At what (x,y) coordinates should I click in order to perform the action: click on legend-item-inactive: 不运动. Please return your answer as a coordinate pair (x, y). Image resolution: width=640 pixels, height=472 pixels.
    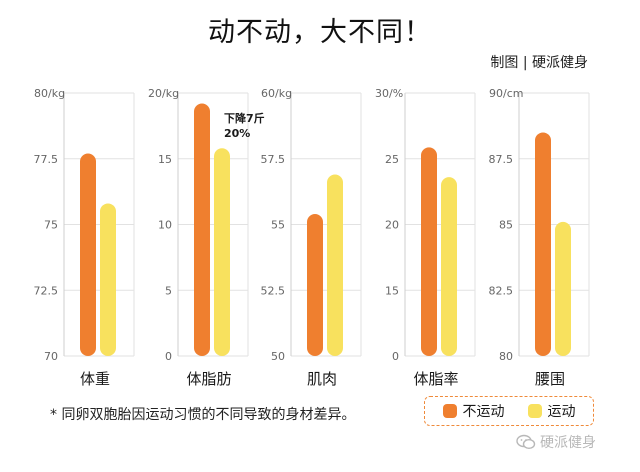
    Looking at the image, I should click on (473, 411).